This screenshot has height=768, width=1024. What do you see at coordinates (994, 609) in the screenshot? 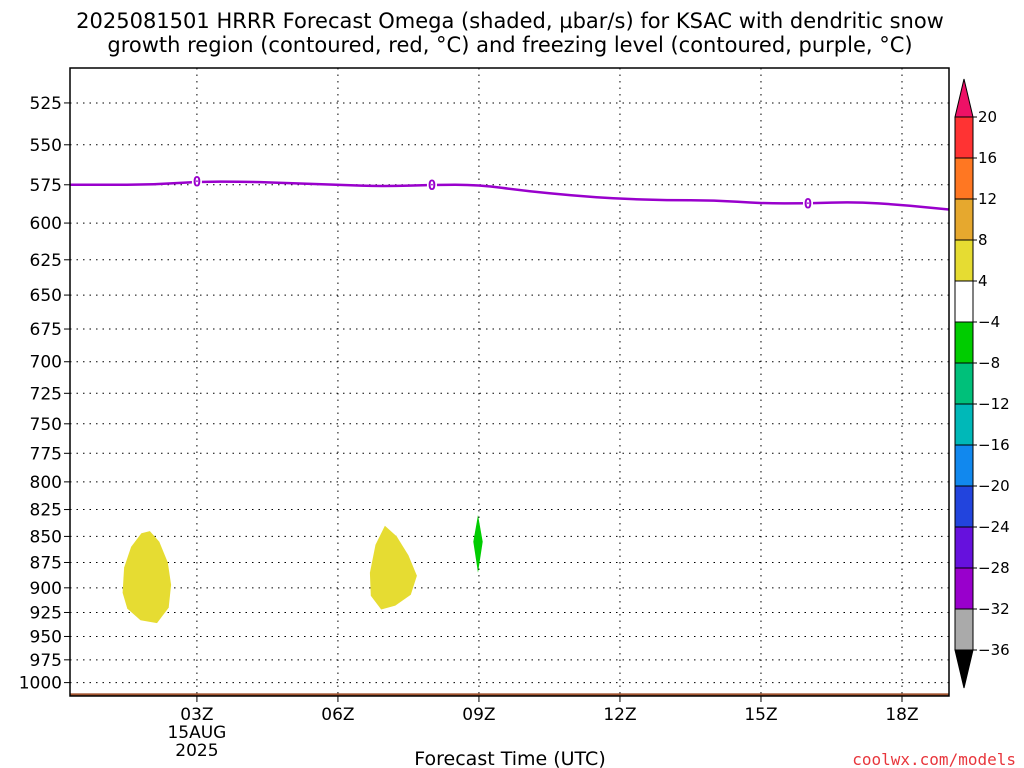
I see `colorbar-label-13: −32` at bounding box center [994, 609].